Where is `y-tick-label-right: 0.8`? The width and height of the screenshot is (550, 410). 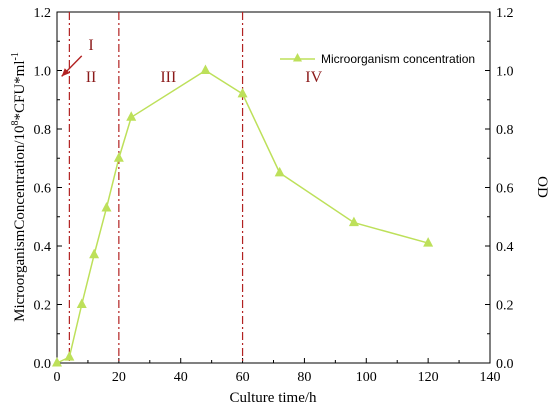
y-tick-label-right: 0.8 is located at coordinates (505, 130).